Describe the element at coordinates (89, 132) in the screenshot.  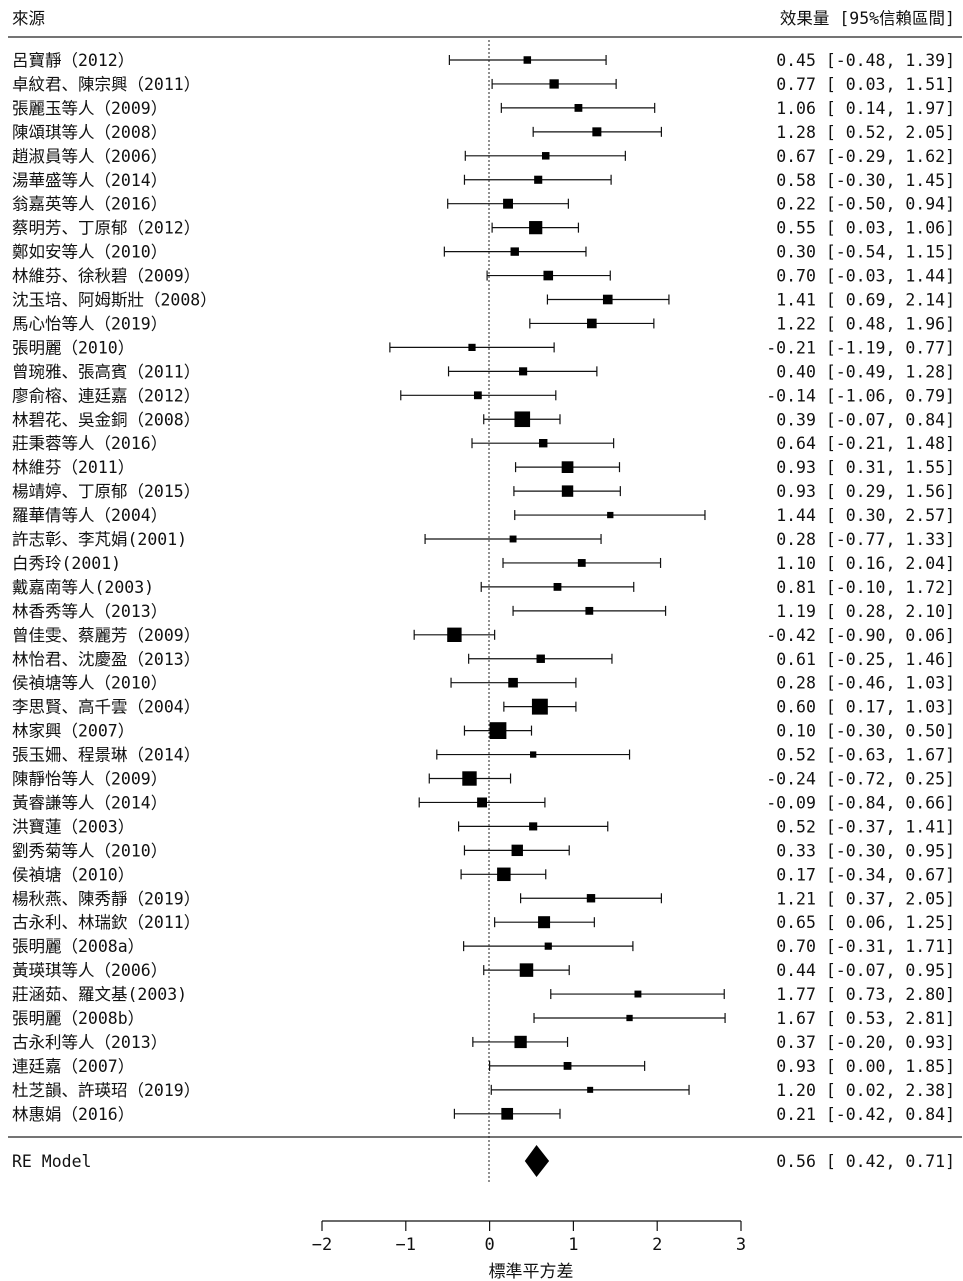
I see `study-label: 陳頌琪等人（2008）` at that location.